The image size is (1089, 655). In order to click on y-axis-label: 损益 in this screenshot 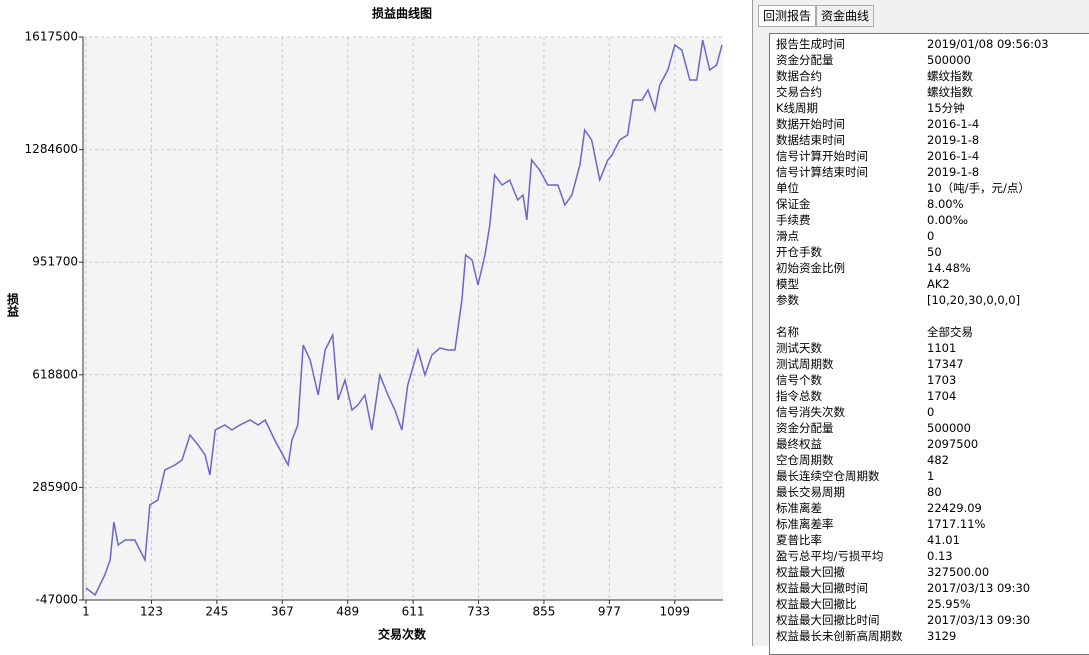, I will do `click(13, 305)`.